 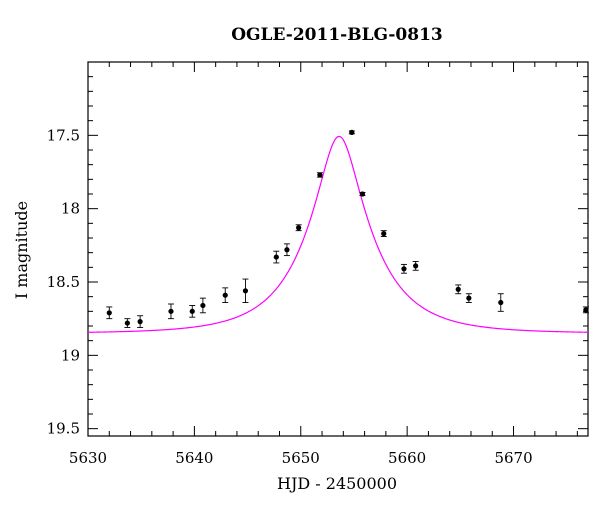 I want to click on x-tick-label: 5670, so click(x=513, y=458).